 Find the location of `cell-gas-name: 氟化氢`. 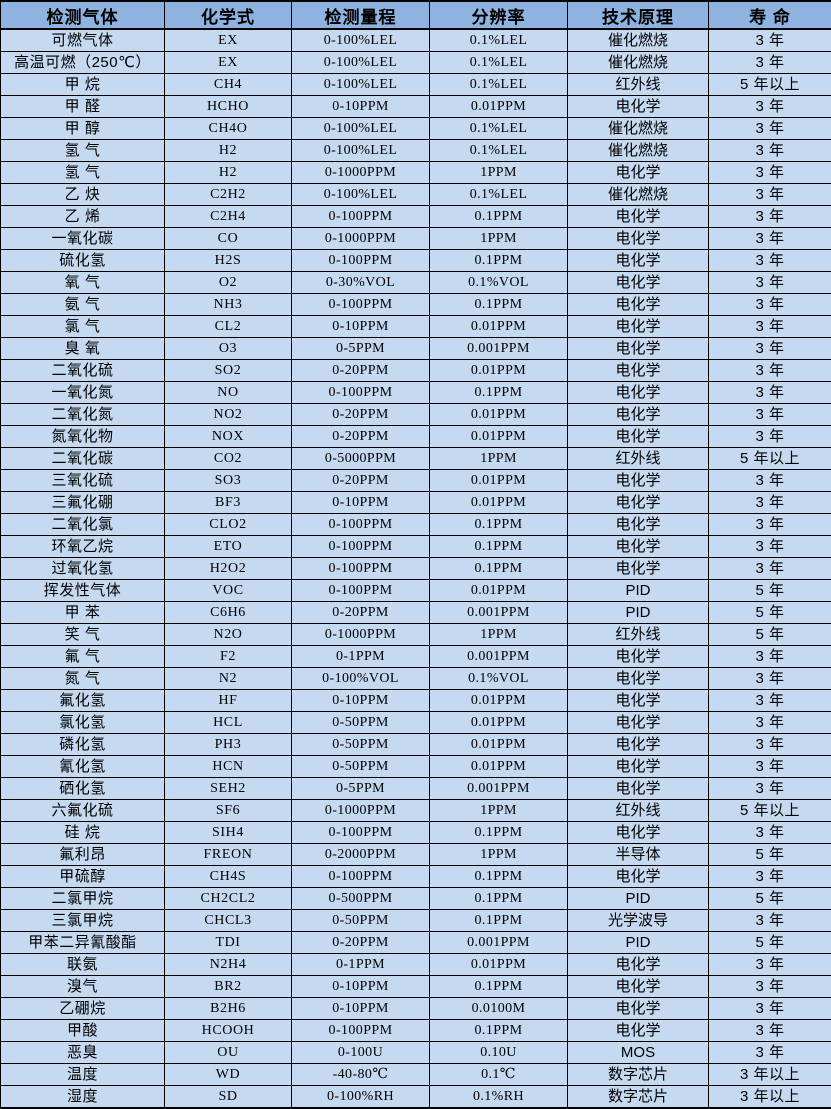

cell-gas-name: 氟化氢 is located at coordinates (83, 701).